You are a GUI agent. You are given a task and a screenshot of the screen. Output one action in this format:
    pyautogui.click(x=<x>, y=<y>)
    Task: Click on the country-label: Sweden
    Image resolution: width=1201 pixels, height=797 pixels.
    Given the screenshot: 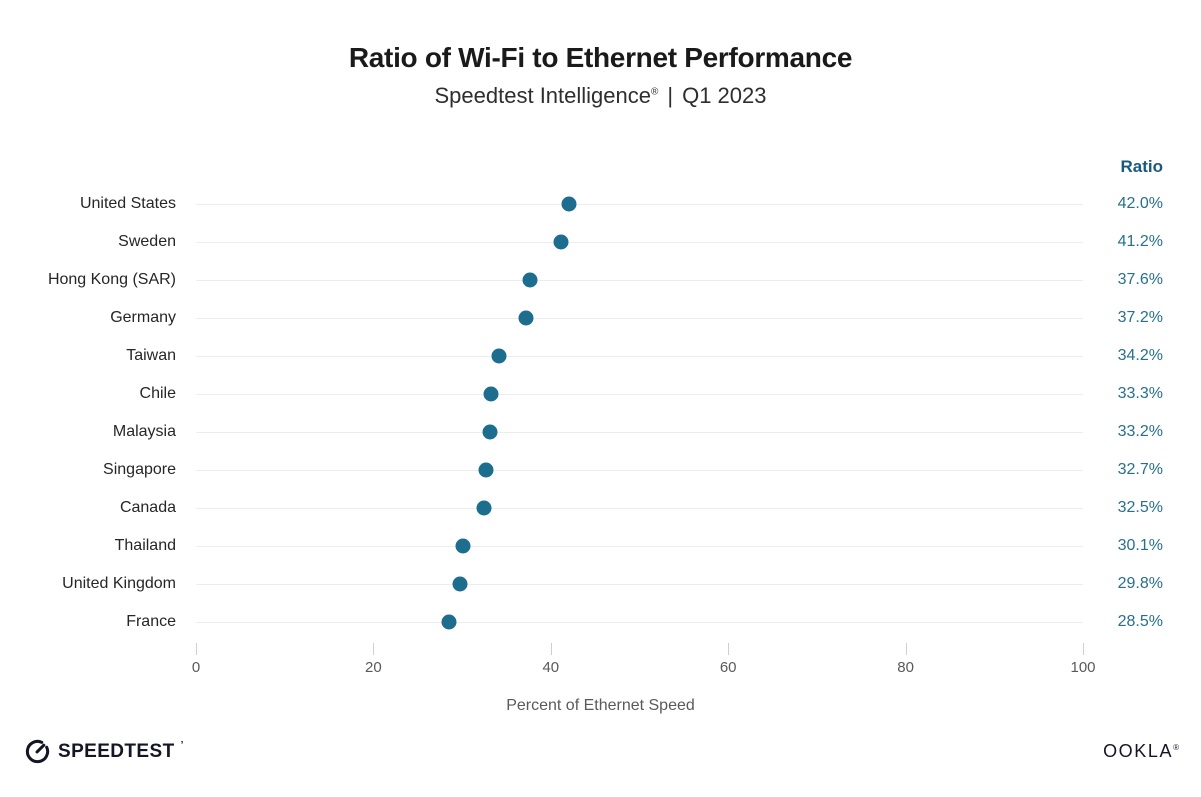 What is the action you would take?
    pyautogui.click(x=147, y=241)
    